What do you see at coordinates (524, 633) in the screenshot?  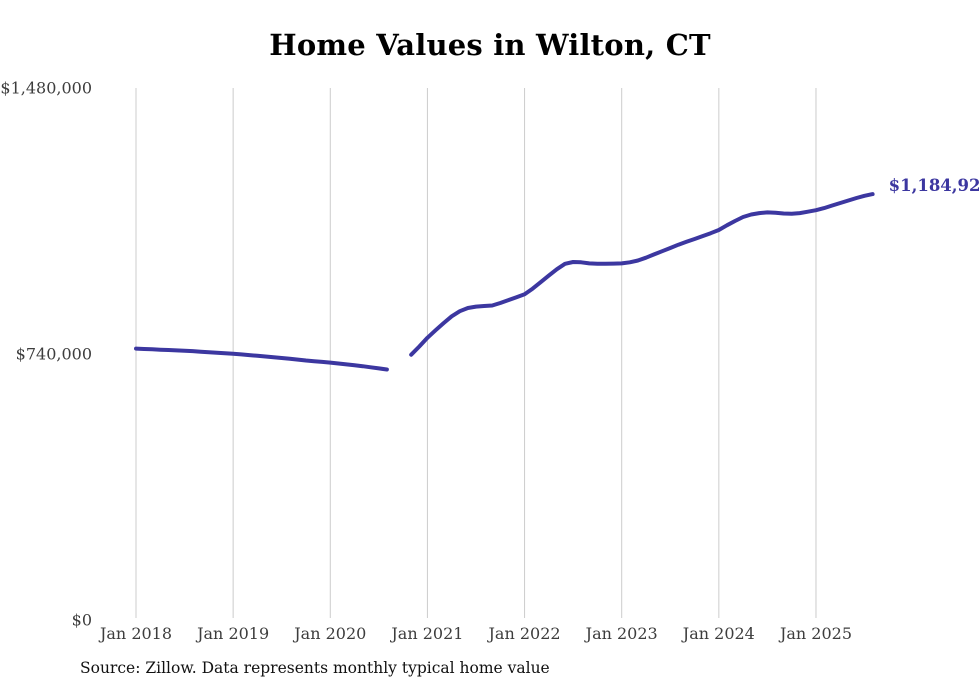 I see `x-axis-label: Jan 2022` at bounding box center [524, 633].